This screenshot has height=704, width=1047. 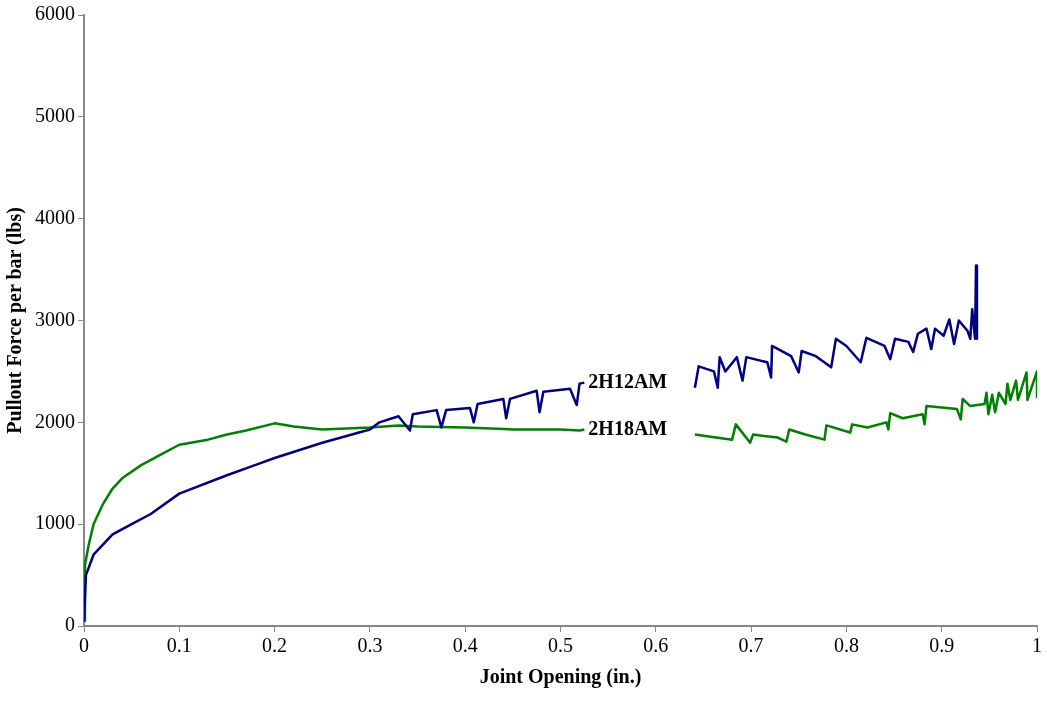 I want to click on x-axis-title: Joint Opening (in.), so click(x=560, y=677).